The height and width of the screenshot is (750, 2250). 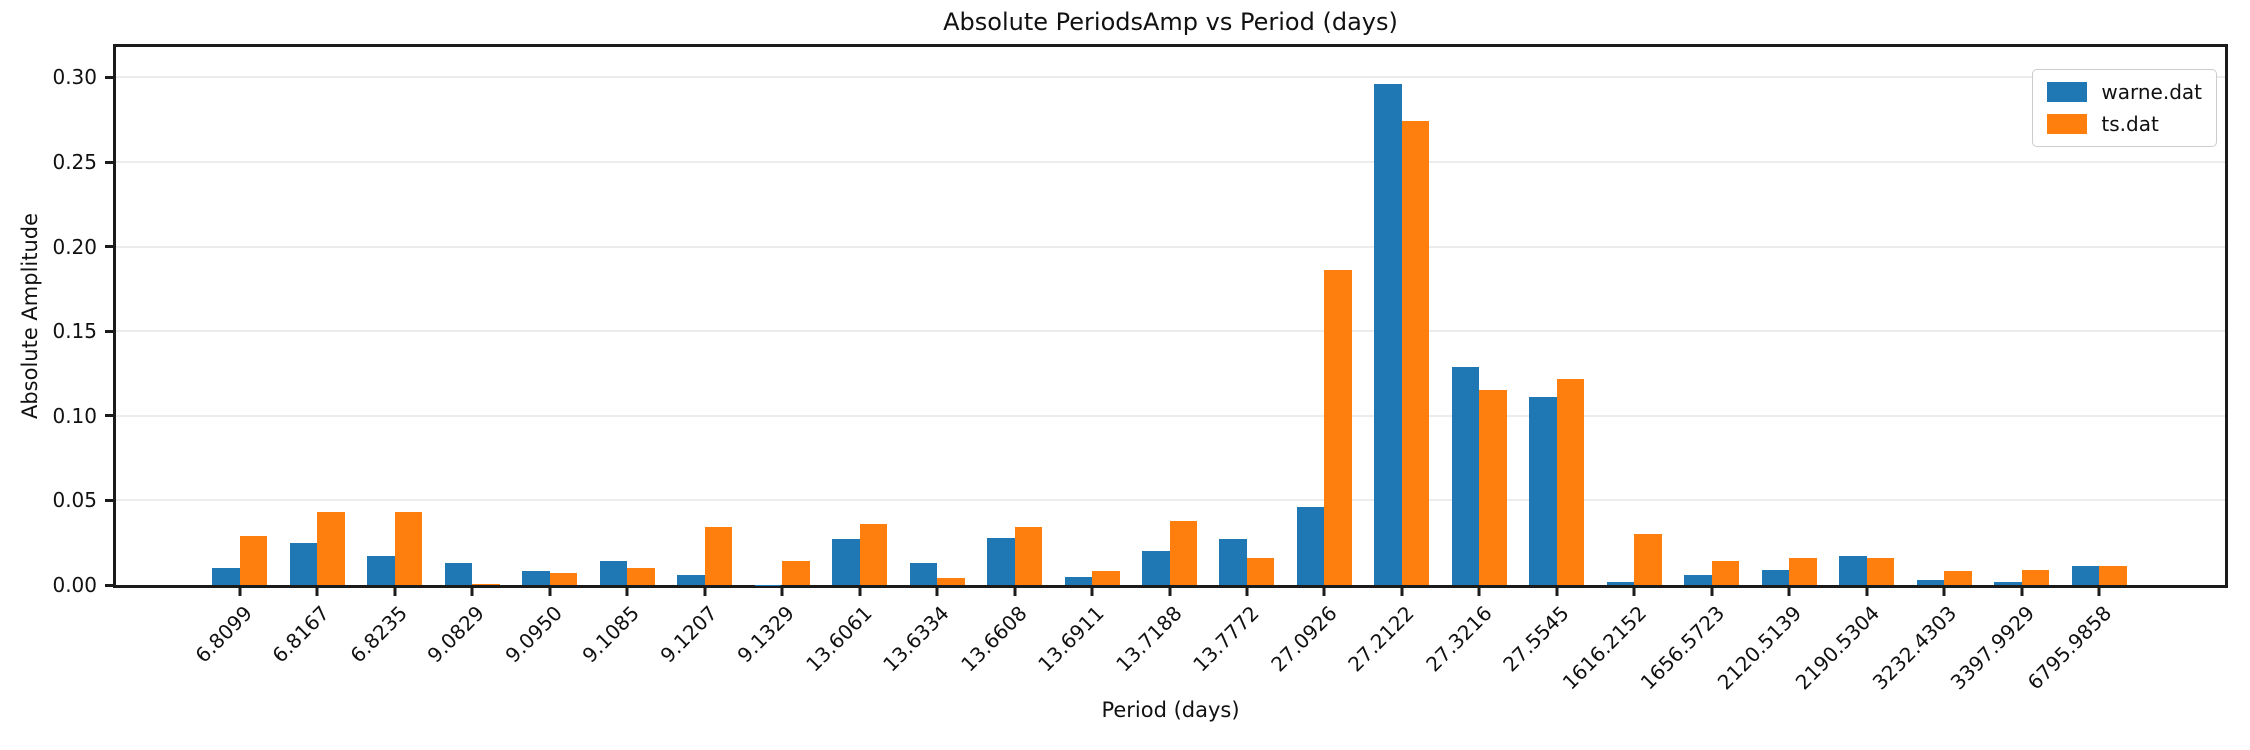 What do you see at coordinates (2067, 92) in the screenshot?
I see `legend-swatch-warne.dat` at bounding box center [2067, 92].